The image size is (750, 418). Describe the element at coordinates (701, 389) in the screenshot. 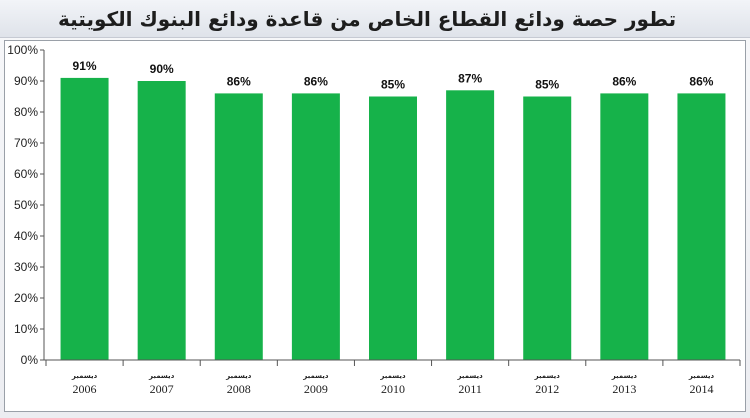

I see `x-tick-label: 2014` at that location.